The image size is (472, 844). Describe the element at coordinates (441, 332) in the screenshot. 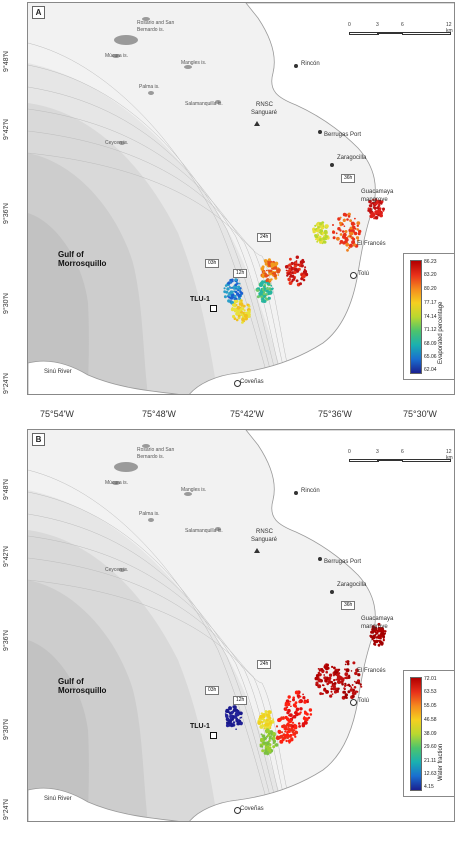

I see `legend-title: Evaporated percentage` at that location.